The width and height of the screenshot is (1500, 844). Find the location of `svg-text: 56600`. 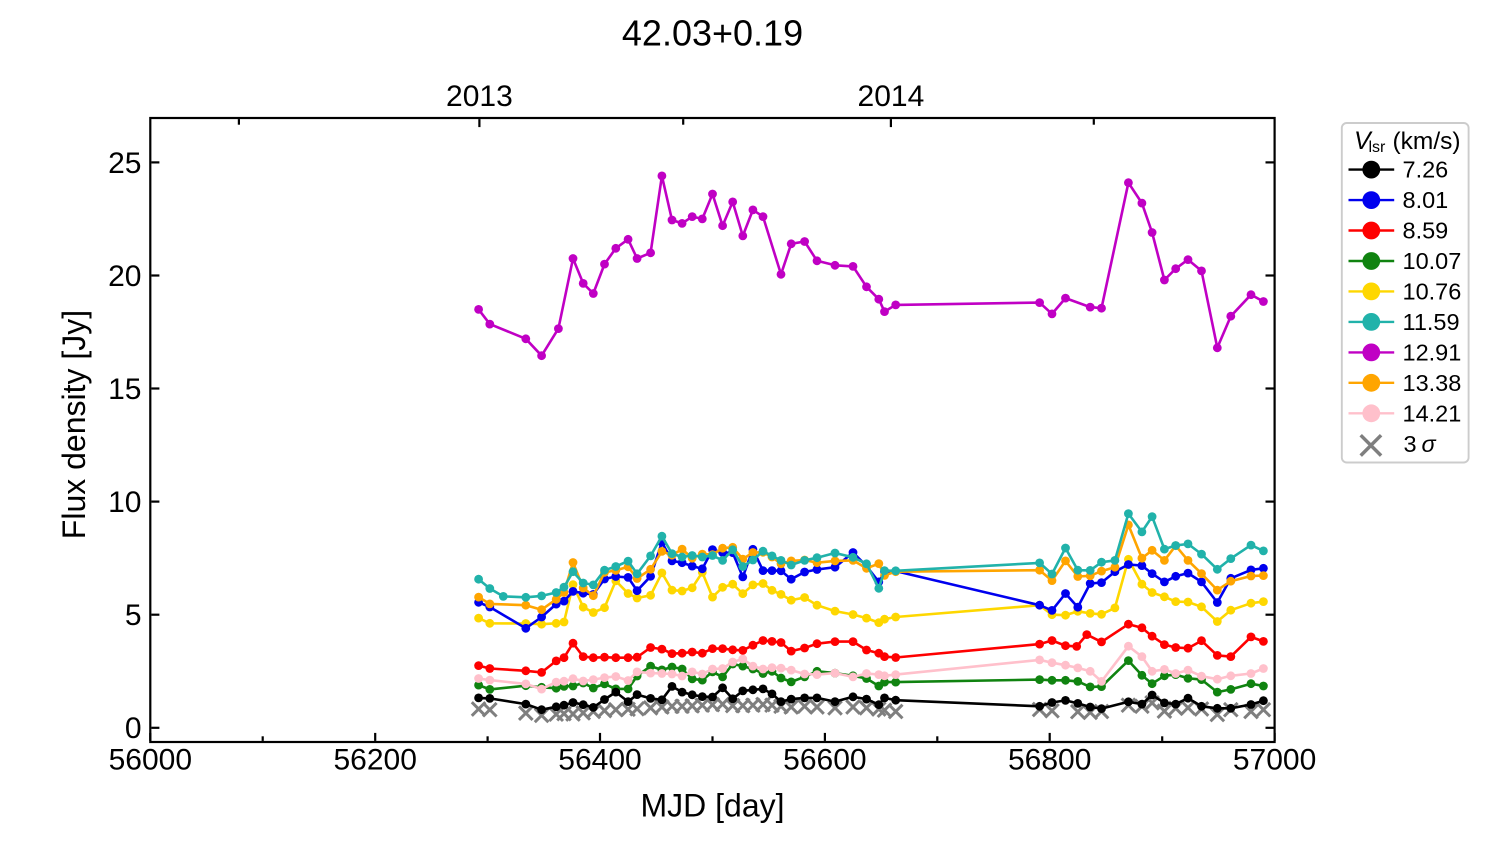

svg-text: 56600 is located at coordinates (824, 760).